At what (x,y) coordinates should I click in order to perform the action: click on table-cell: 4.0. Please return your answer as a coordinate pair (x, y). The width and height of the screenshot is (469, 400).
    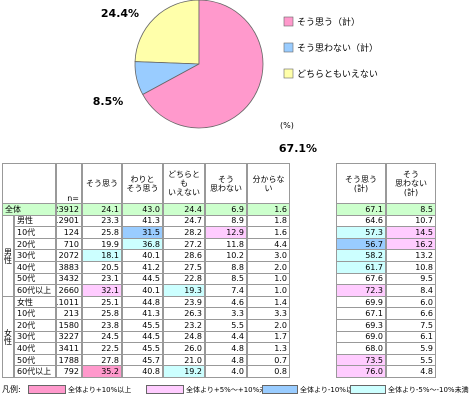
    Looking at the image, I should click on (226, 371).